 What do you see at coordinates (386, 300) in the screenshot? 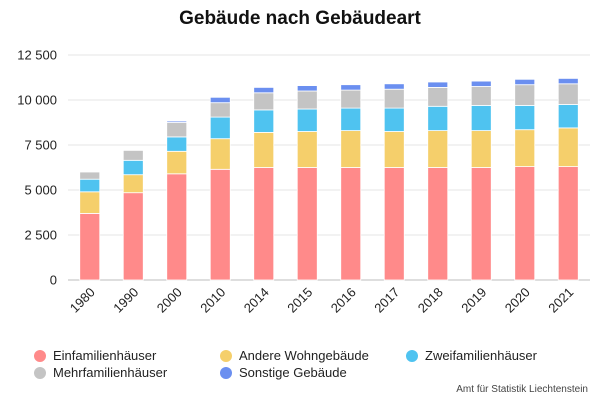
I see `x-tick-label: 2017` at bounding box center [386, 300].